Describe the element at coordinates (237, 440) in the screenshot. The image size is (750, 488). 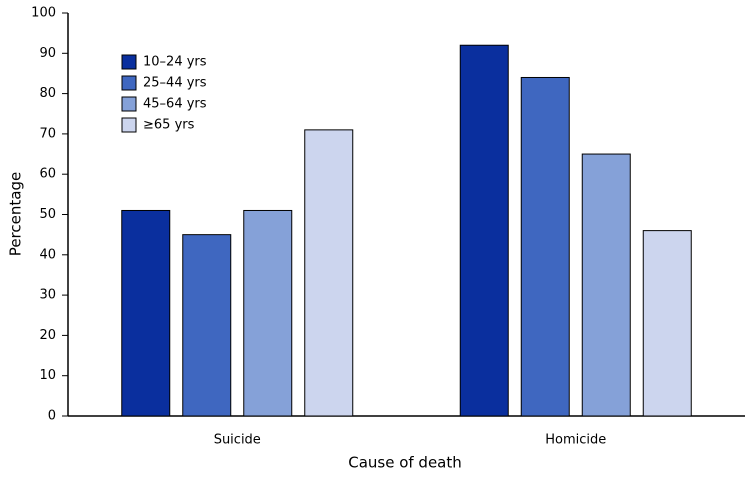
I see `x-tick-label: Suicide` at that location.